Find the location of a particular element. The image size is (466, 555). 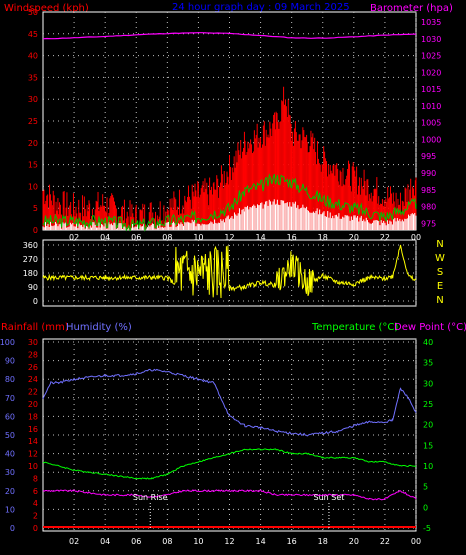

rainfall-tick-label: 12 is located at coordinates (33, 454).